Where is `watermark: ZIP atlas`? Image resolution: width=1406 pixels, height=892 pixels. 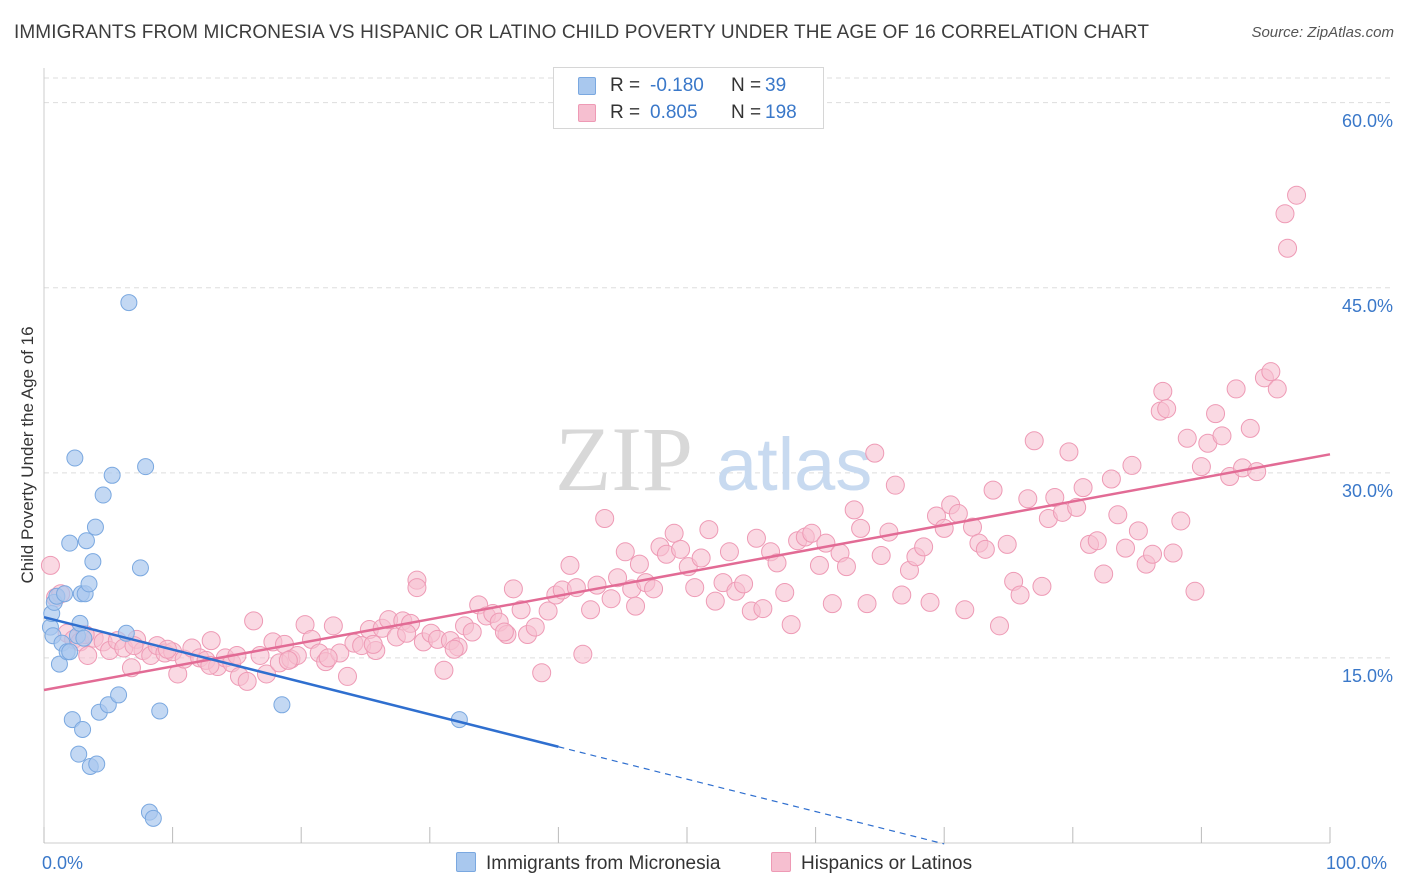 watermark: ZIP atlas is located at coordinates (713, 459).